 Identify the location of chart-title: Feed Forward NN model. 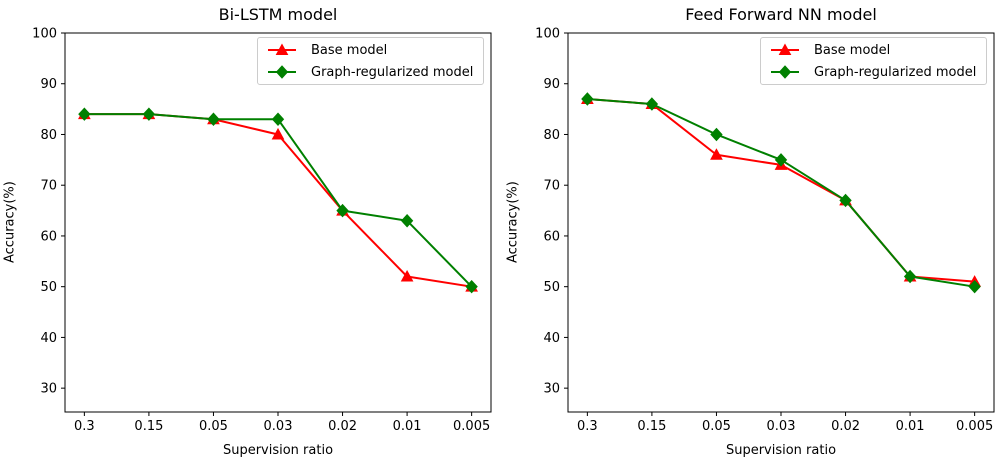
(781, 14).